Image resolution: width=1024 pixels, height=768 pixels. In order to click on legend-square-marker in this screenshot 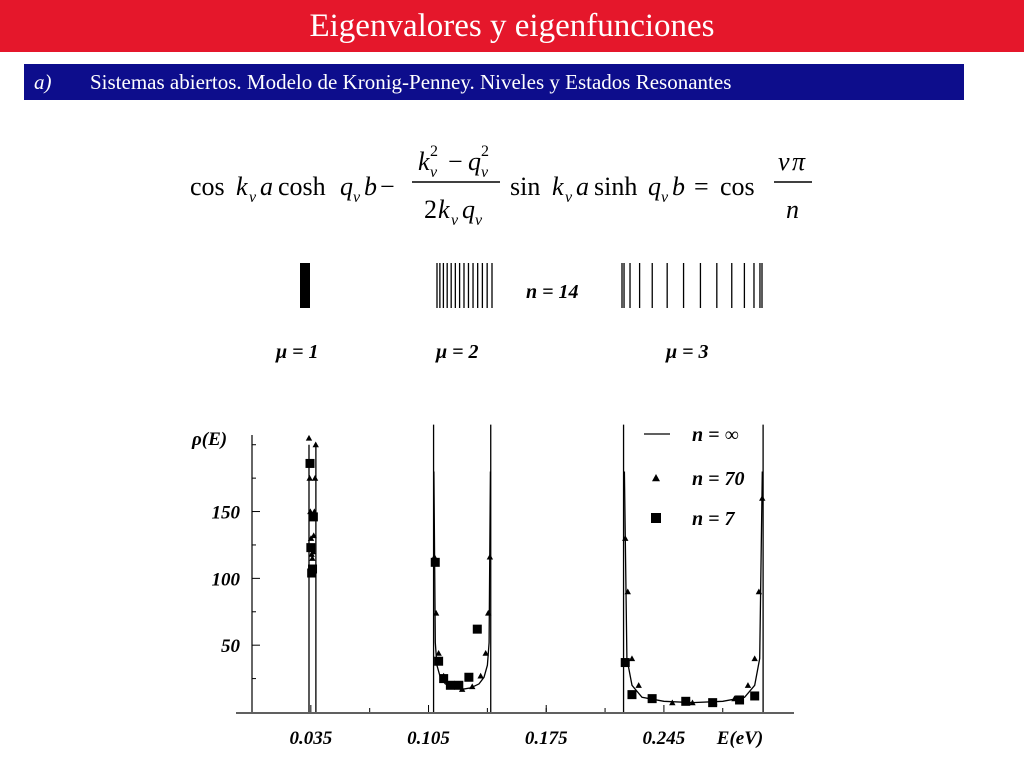, I will do `click(656, 518)`.